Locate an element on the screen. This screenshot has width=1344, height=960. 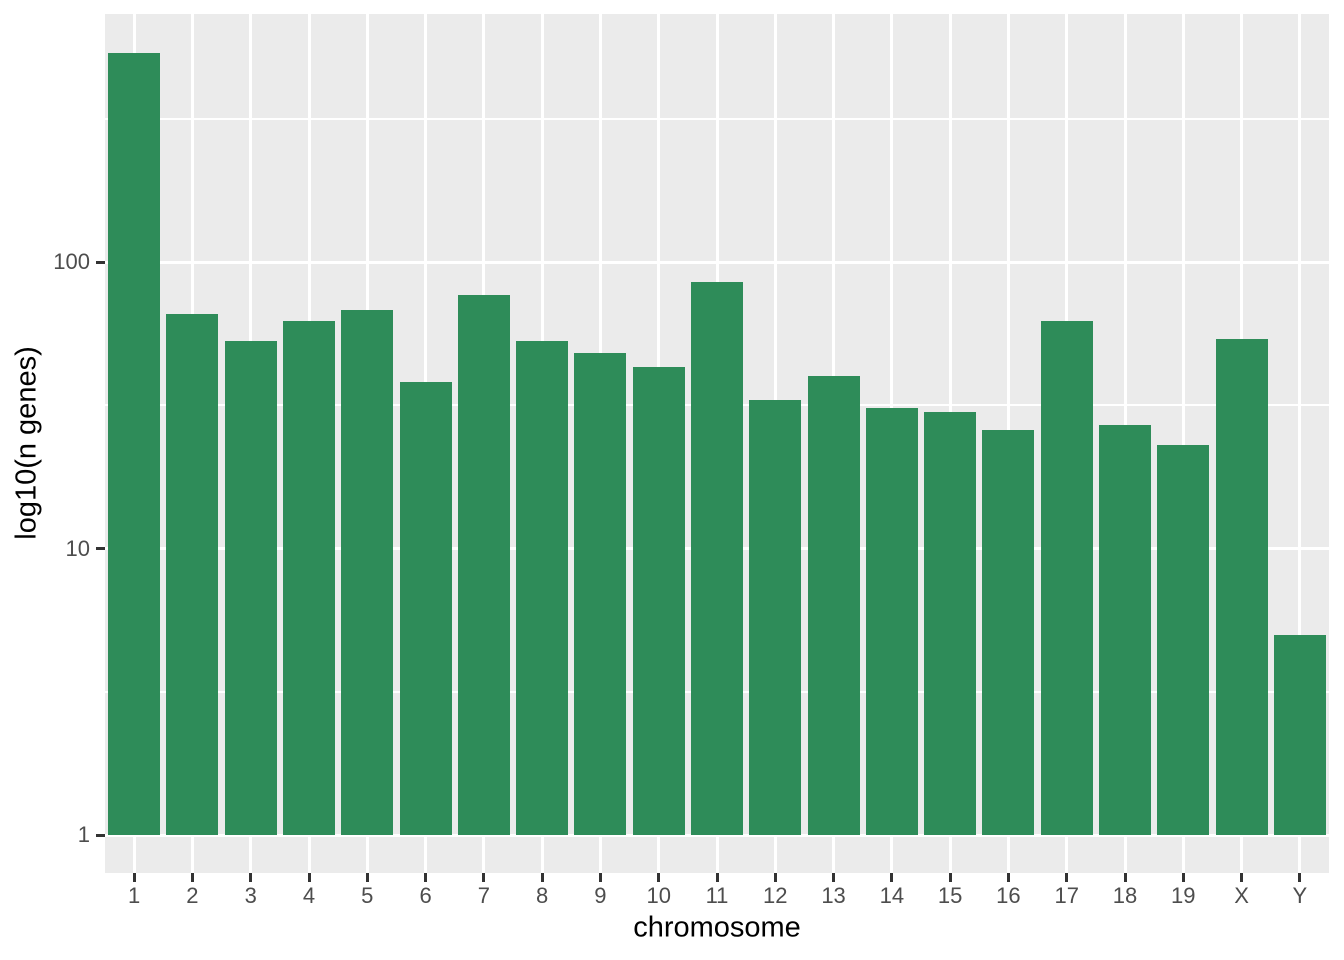
x-tick-label-16: 16 is located at coordinates (1008, 895).